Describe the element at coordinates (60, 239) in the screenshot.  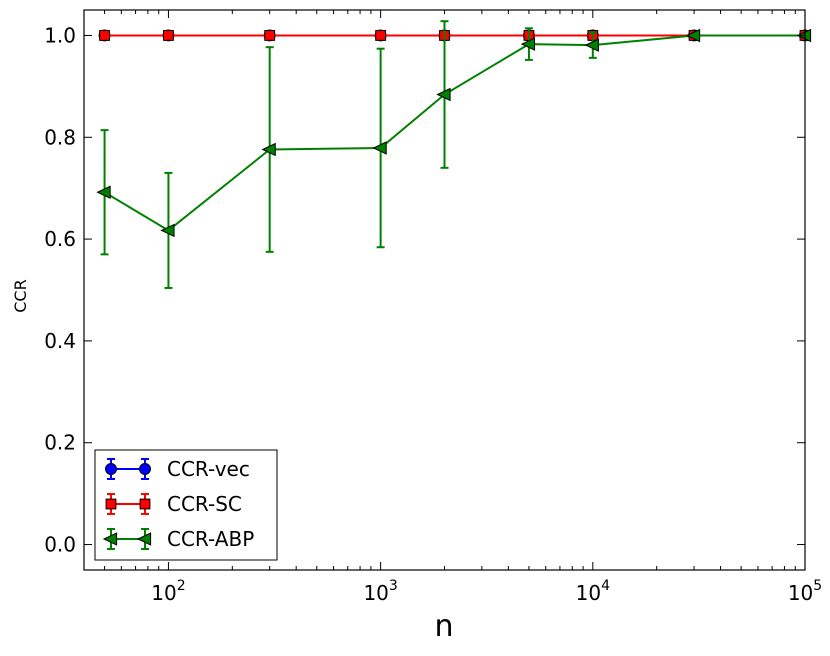
I see `y-tick-label: 0.6` at that location.